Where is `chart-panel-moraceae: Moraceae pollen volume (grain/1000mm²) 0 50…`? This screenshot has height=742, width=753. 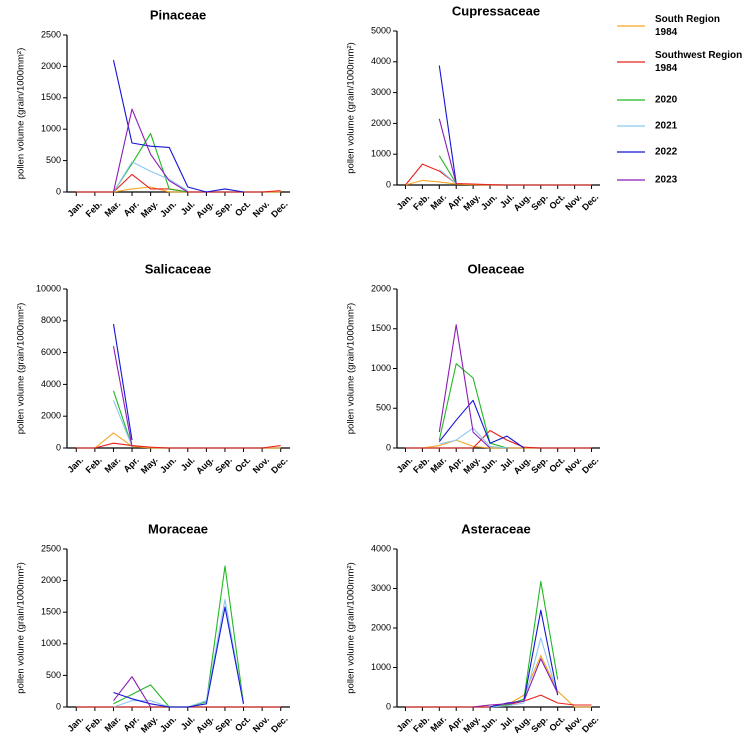
chart-panel-moraceae: Moraceae pollen volume (grain/1000mm²) 0 50… is located at coordinates (153, 628).